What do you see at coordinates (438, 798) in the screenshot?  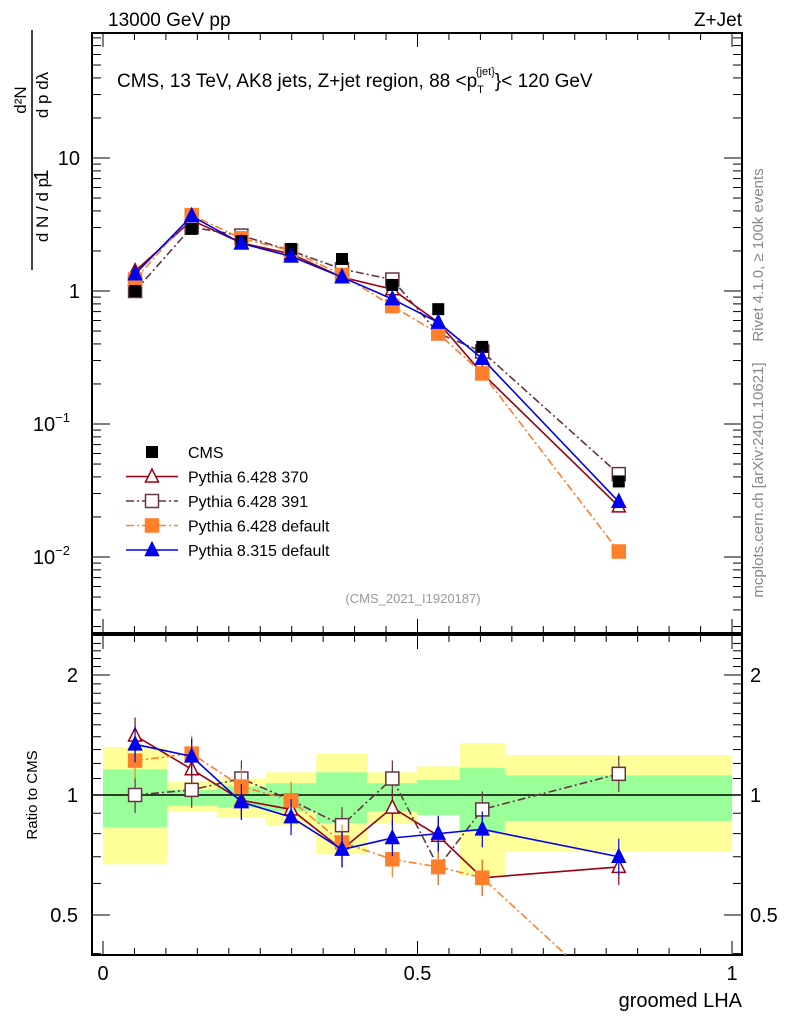 I see `uncertainty-band-inner` at bounding box center [438, 798].